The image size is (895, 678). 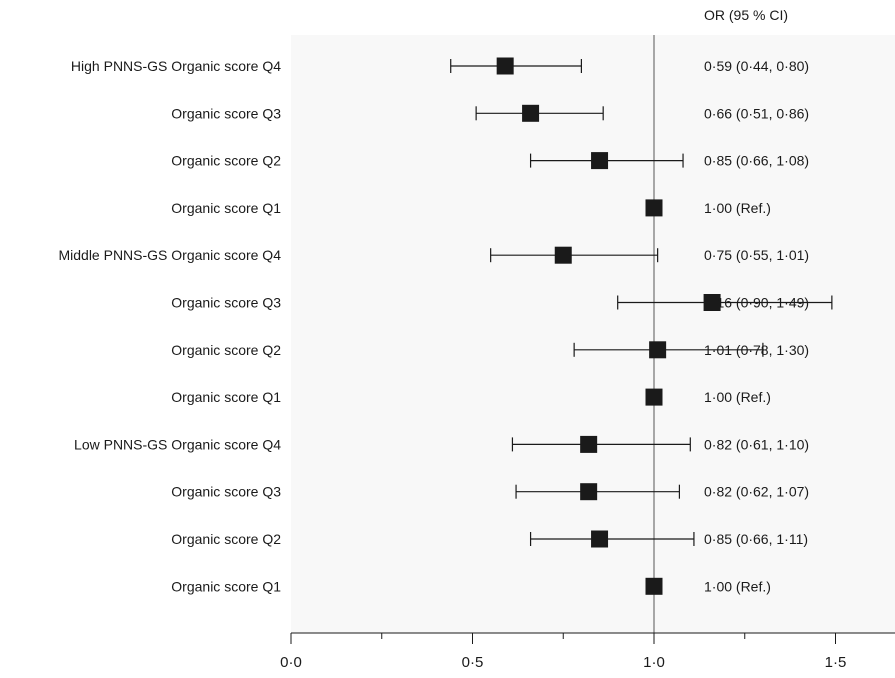 What do you see at coordinates (490, 113) in the screenshot?
I see `forest-row-1: Organic score Q3 0·66 (0·51, 0·86)` at bounding box center [490, 113].